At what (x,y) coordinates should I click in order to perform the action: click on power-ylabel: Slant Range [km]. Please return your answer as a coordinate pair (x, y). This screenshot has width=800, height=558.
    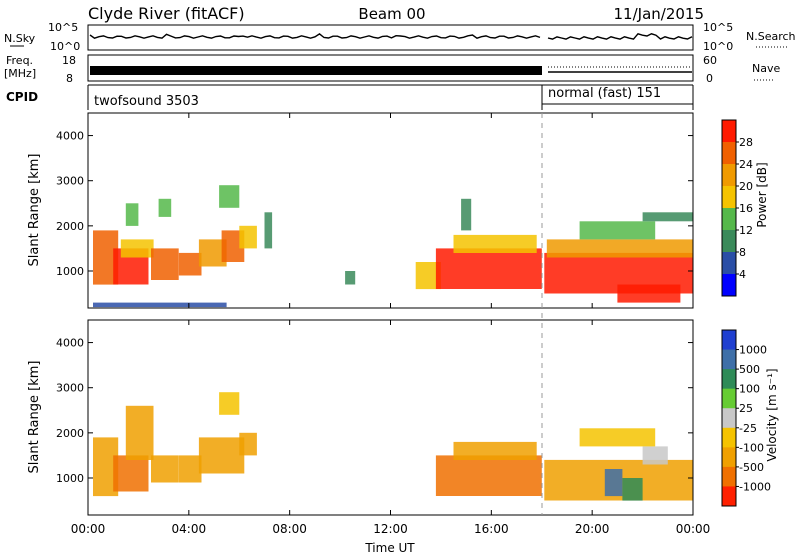
    Looking at the image, I should click on (34, 210).